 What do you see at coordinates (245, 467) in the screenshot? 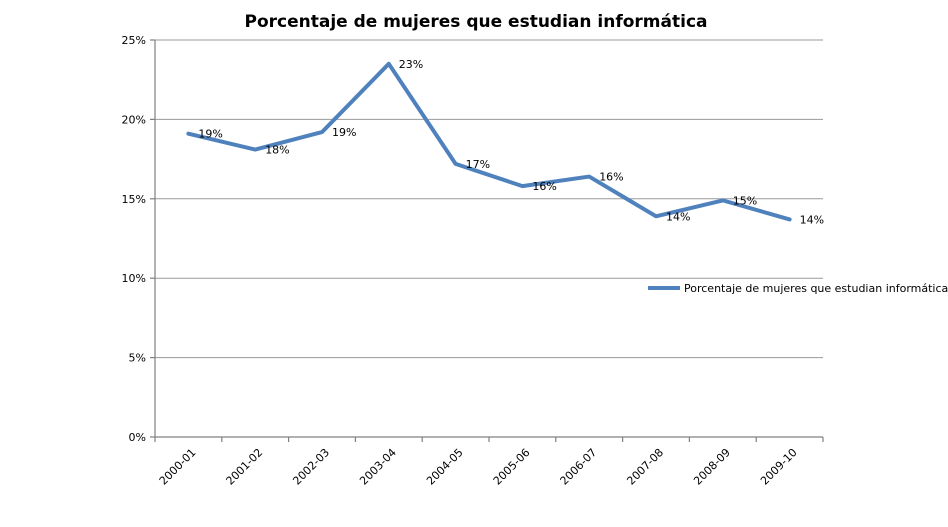
I see `x-tick-label: 2001-02` at bounding box center [245, 467].